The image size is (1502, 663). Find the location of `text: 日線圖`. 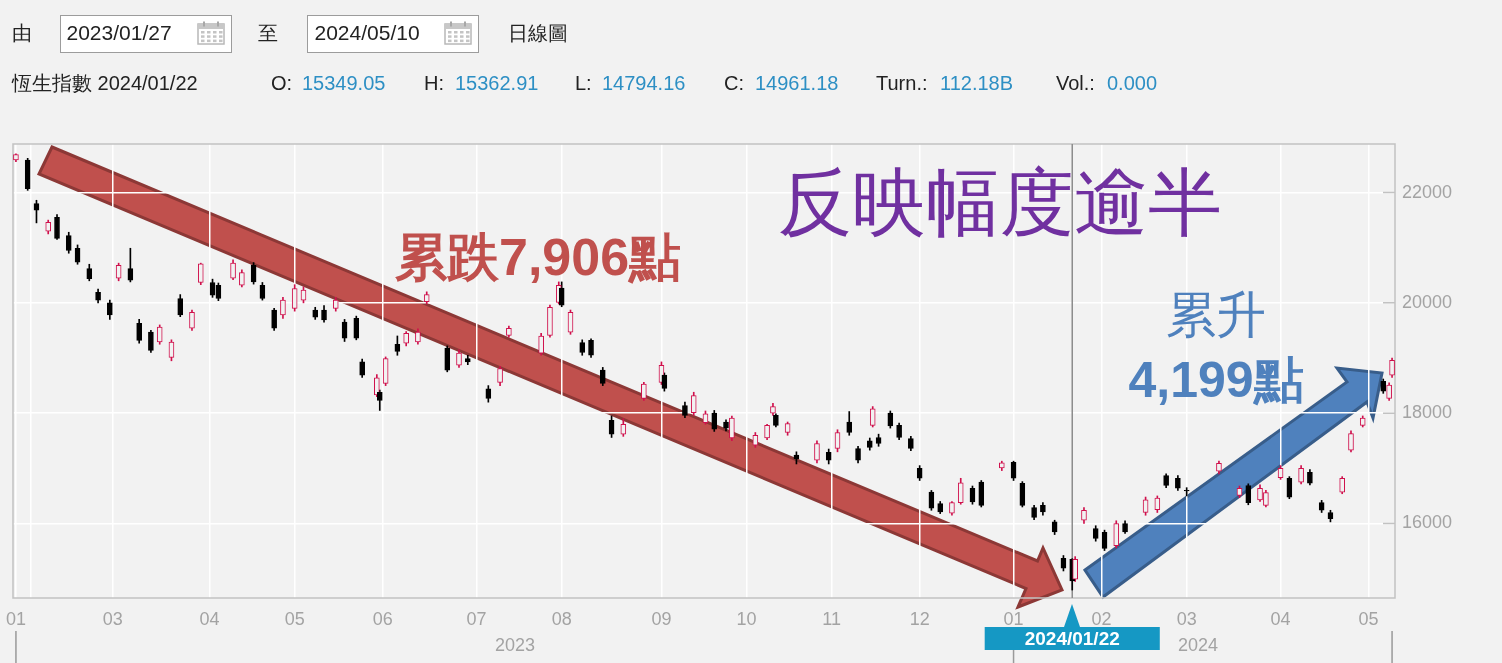

text: 日線圖 is located at coordinates (538, 33).